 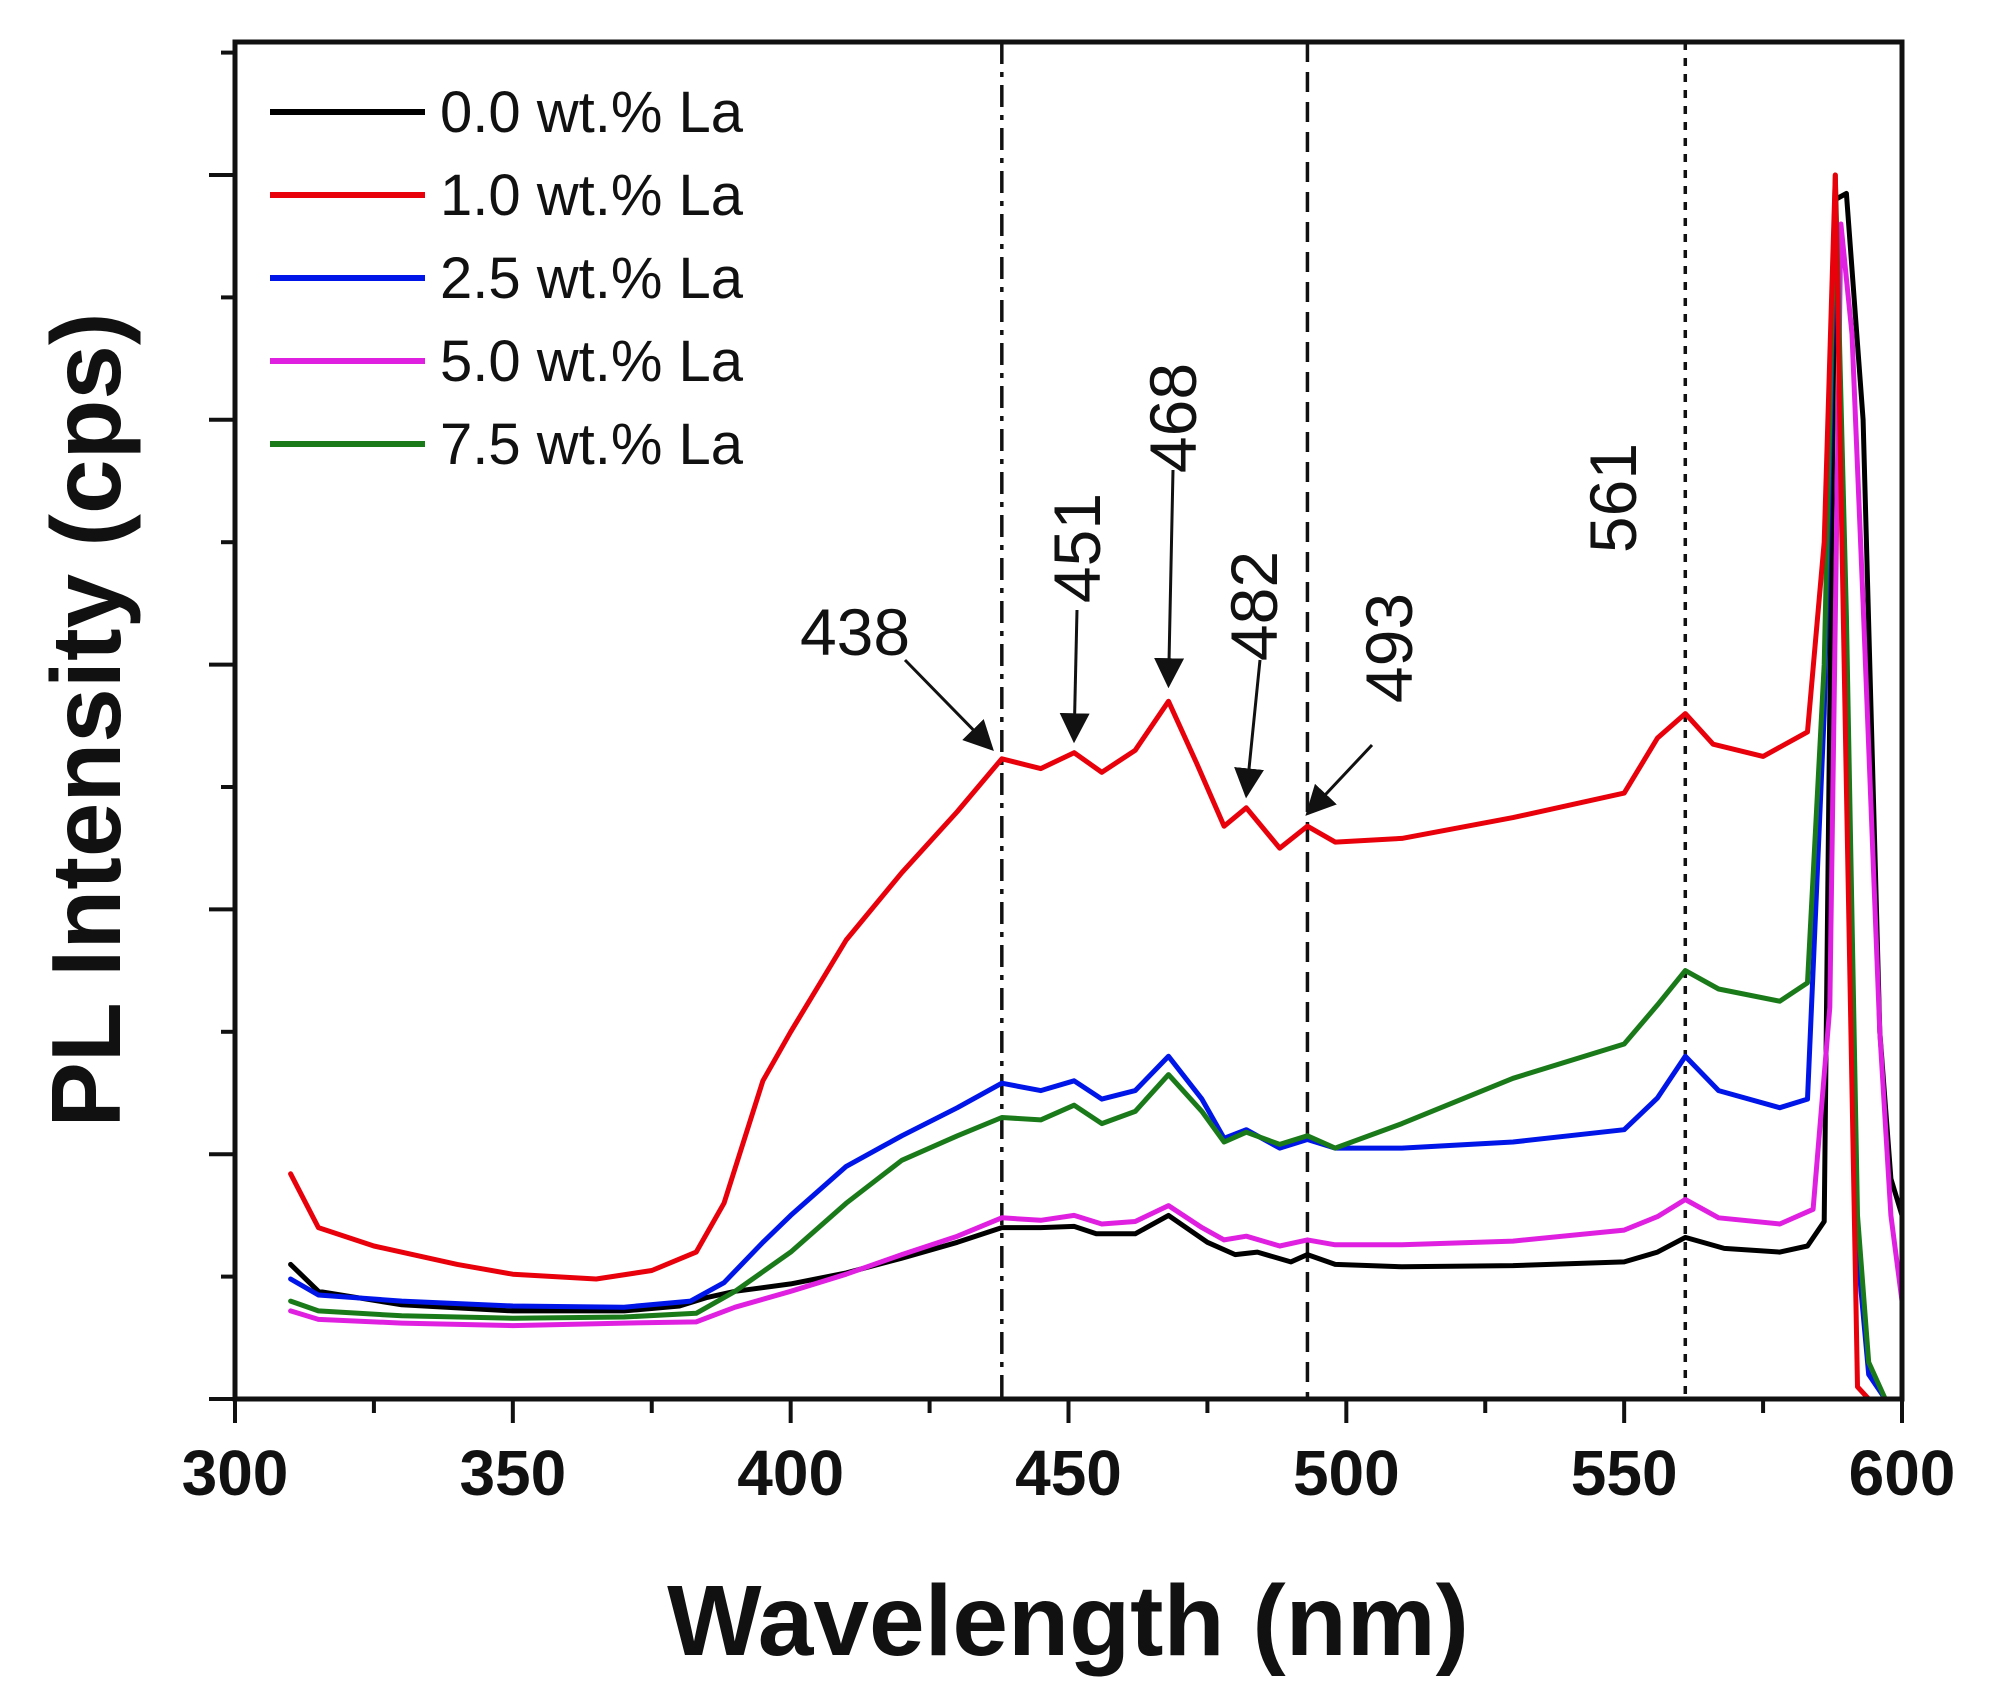 What do you see at coordinates (592, 444) in the screenshot?
I see `legend-label: 7.5 wt.% La` at bounding box center [592, 444].